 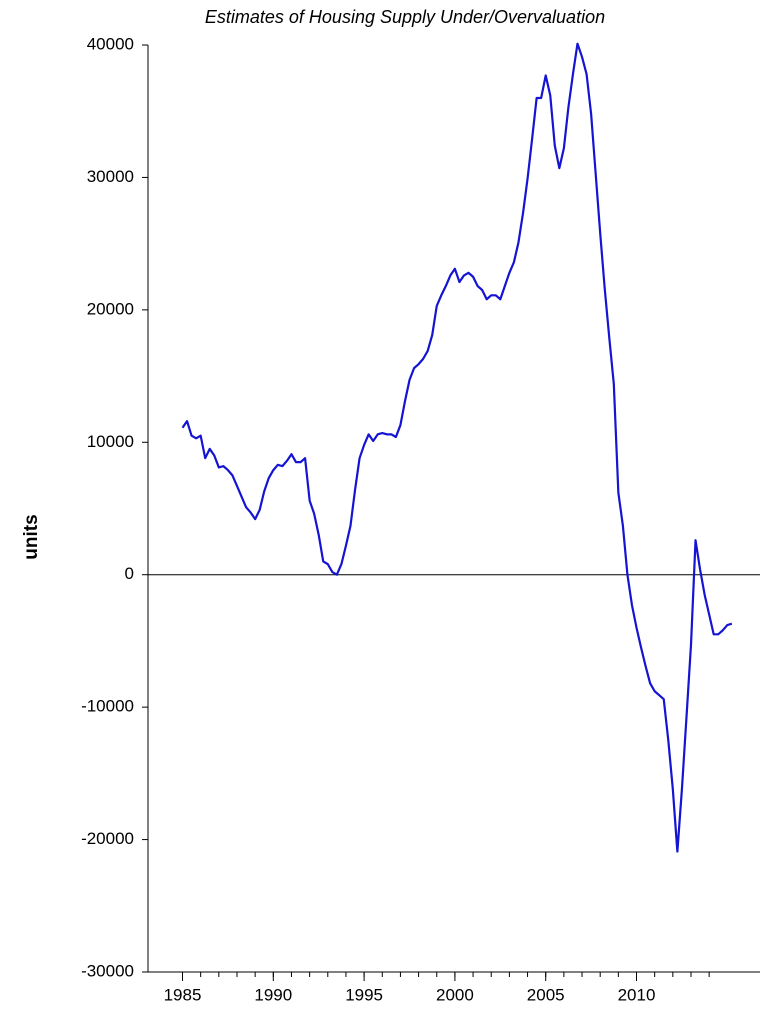 I want to click on x-tick-label: 2010, so click(x=637, y=994).